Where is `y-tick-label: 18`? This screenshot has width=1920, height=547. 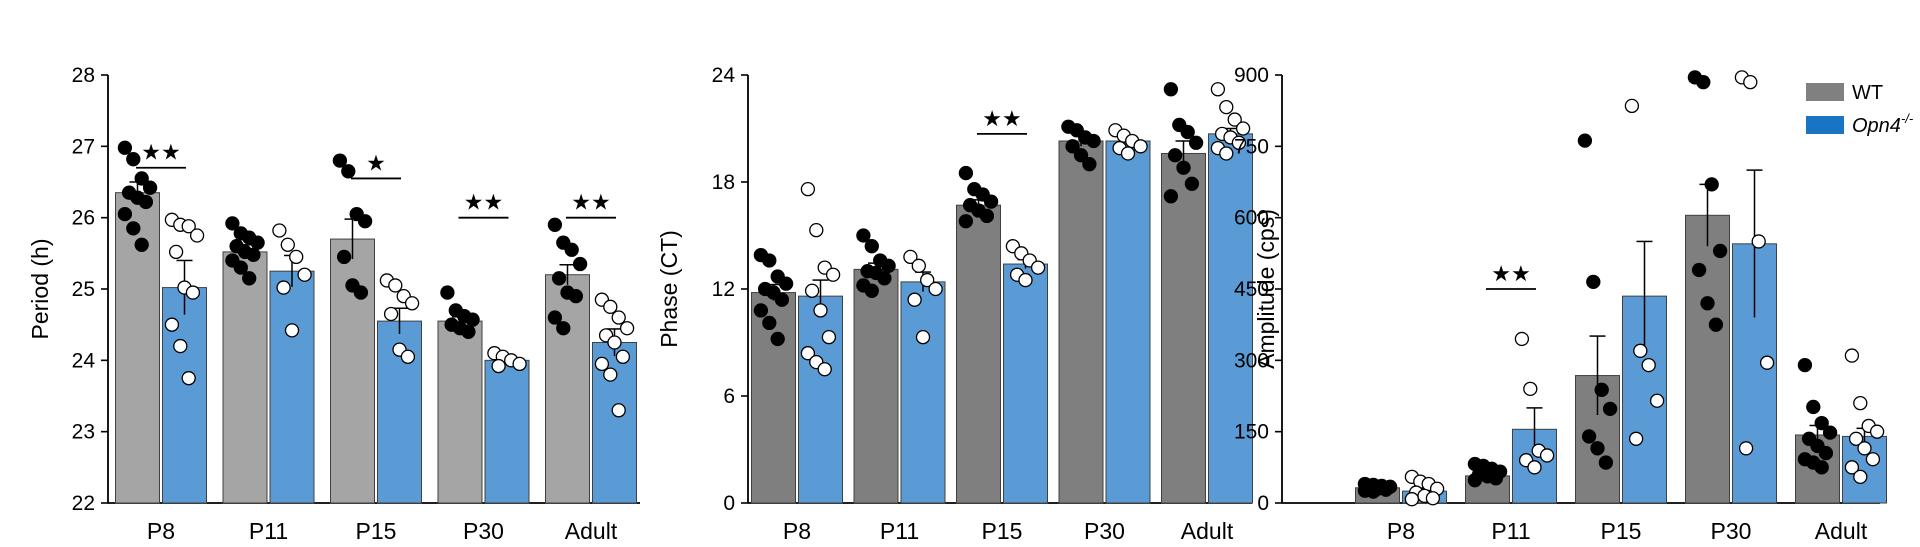
y-tick-label: 18 is located at coordinates (723, 182).